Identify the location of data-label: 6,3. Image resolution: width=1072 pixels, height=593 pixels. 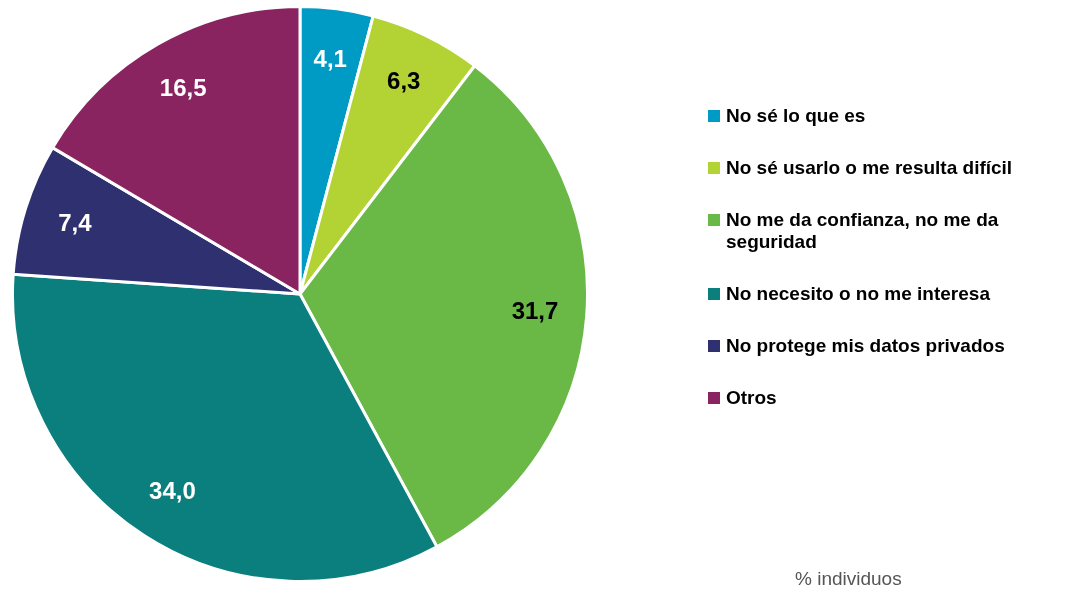
(404, 80).